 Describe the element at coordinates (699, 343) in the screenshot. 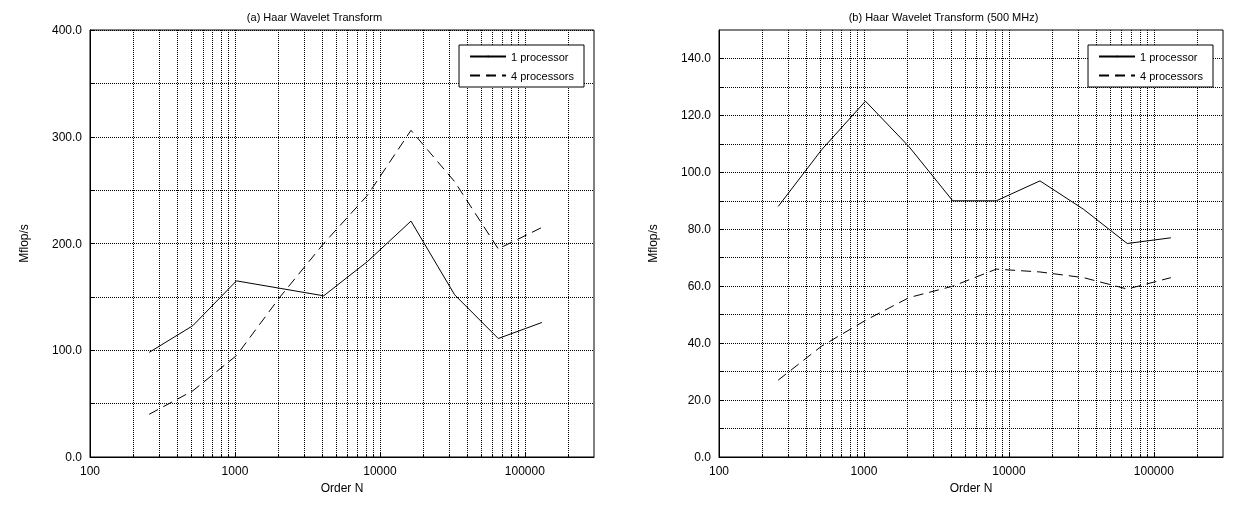

I see `y-tick-label: 40.0` at that location.